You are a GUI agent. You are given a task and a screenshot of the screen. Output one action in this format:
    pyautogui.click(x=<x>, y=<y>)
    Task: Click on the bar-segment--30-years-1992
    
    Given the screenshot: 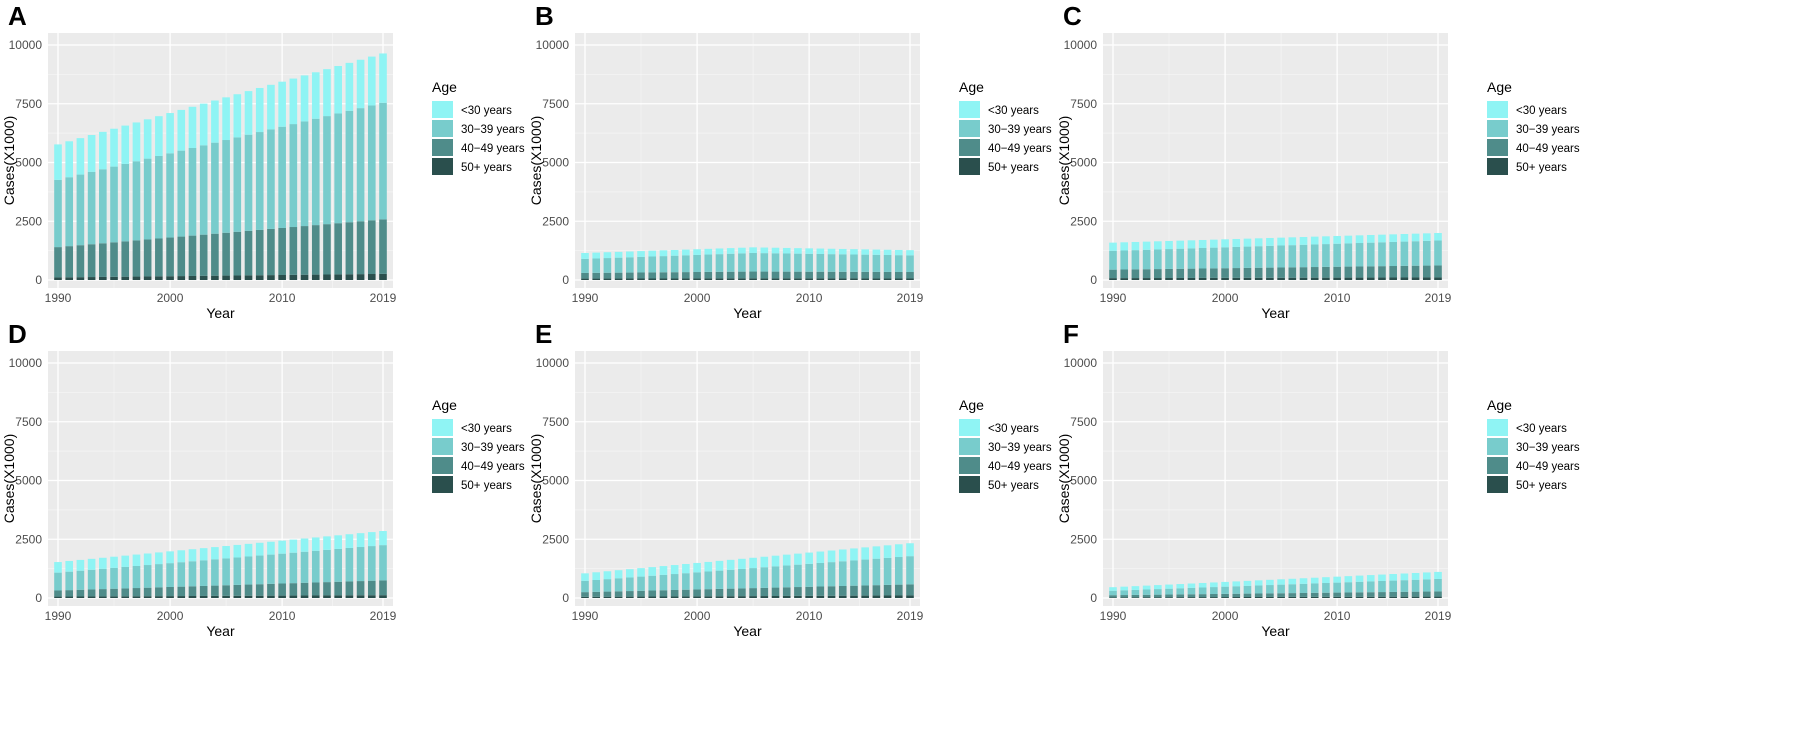 What is the action you would take?
    pyautogui.click(x=80, y=156)
    